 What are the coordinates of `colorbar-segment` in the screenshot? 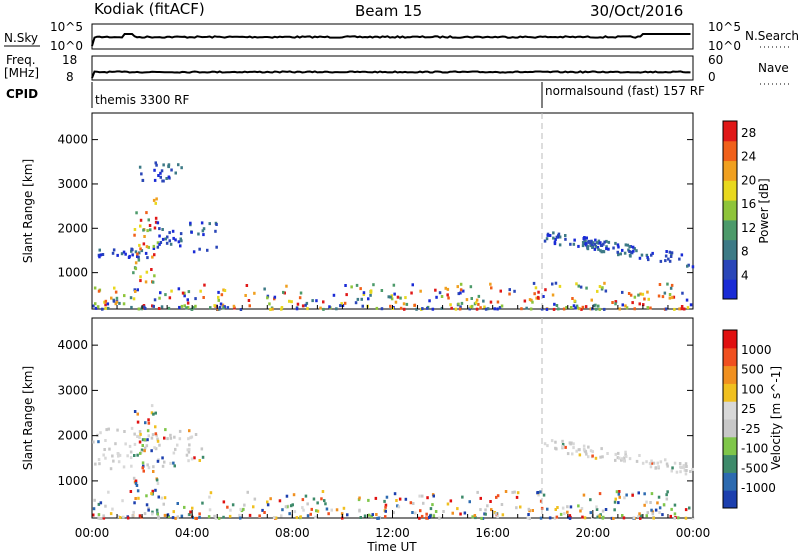 It's located at (730, 249).